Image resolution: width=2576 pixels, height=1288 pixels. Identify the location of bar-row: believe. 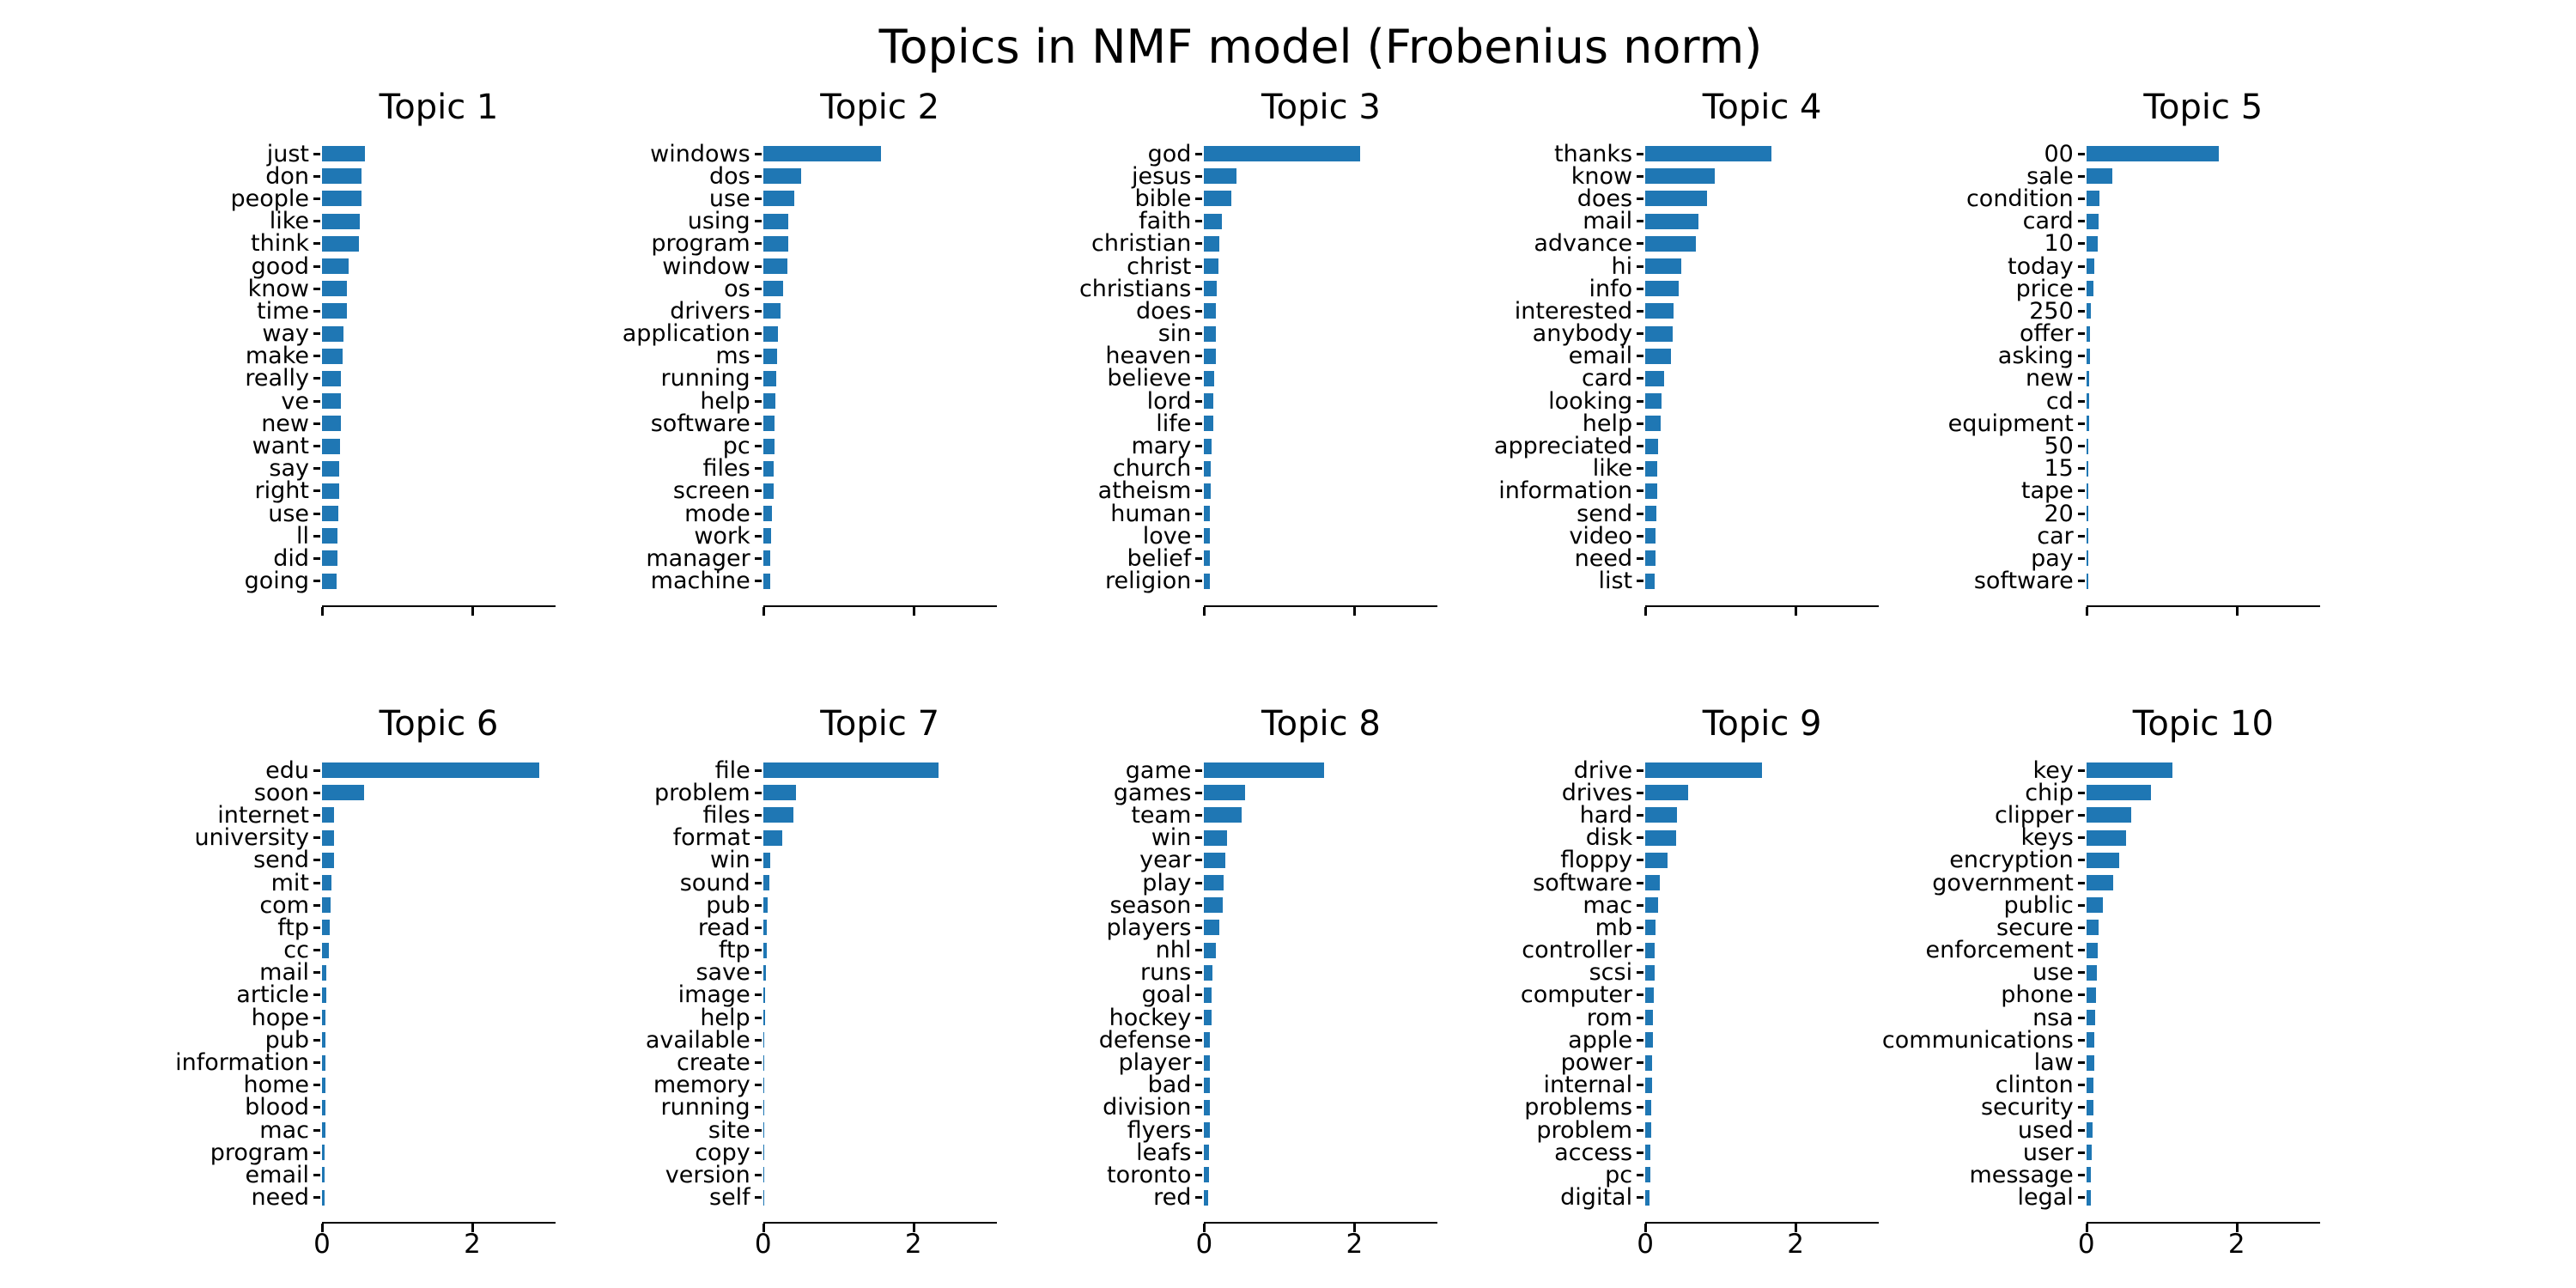
(1213, 378).